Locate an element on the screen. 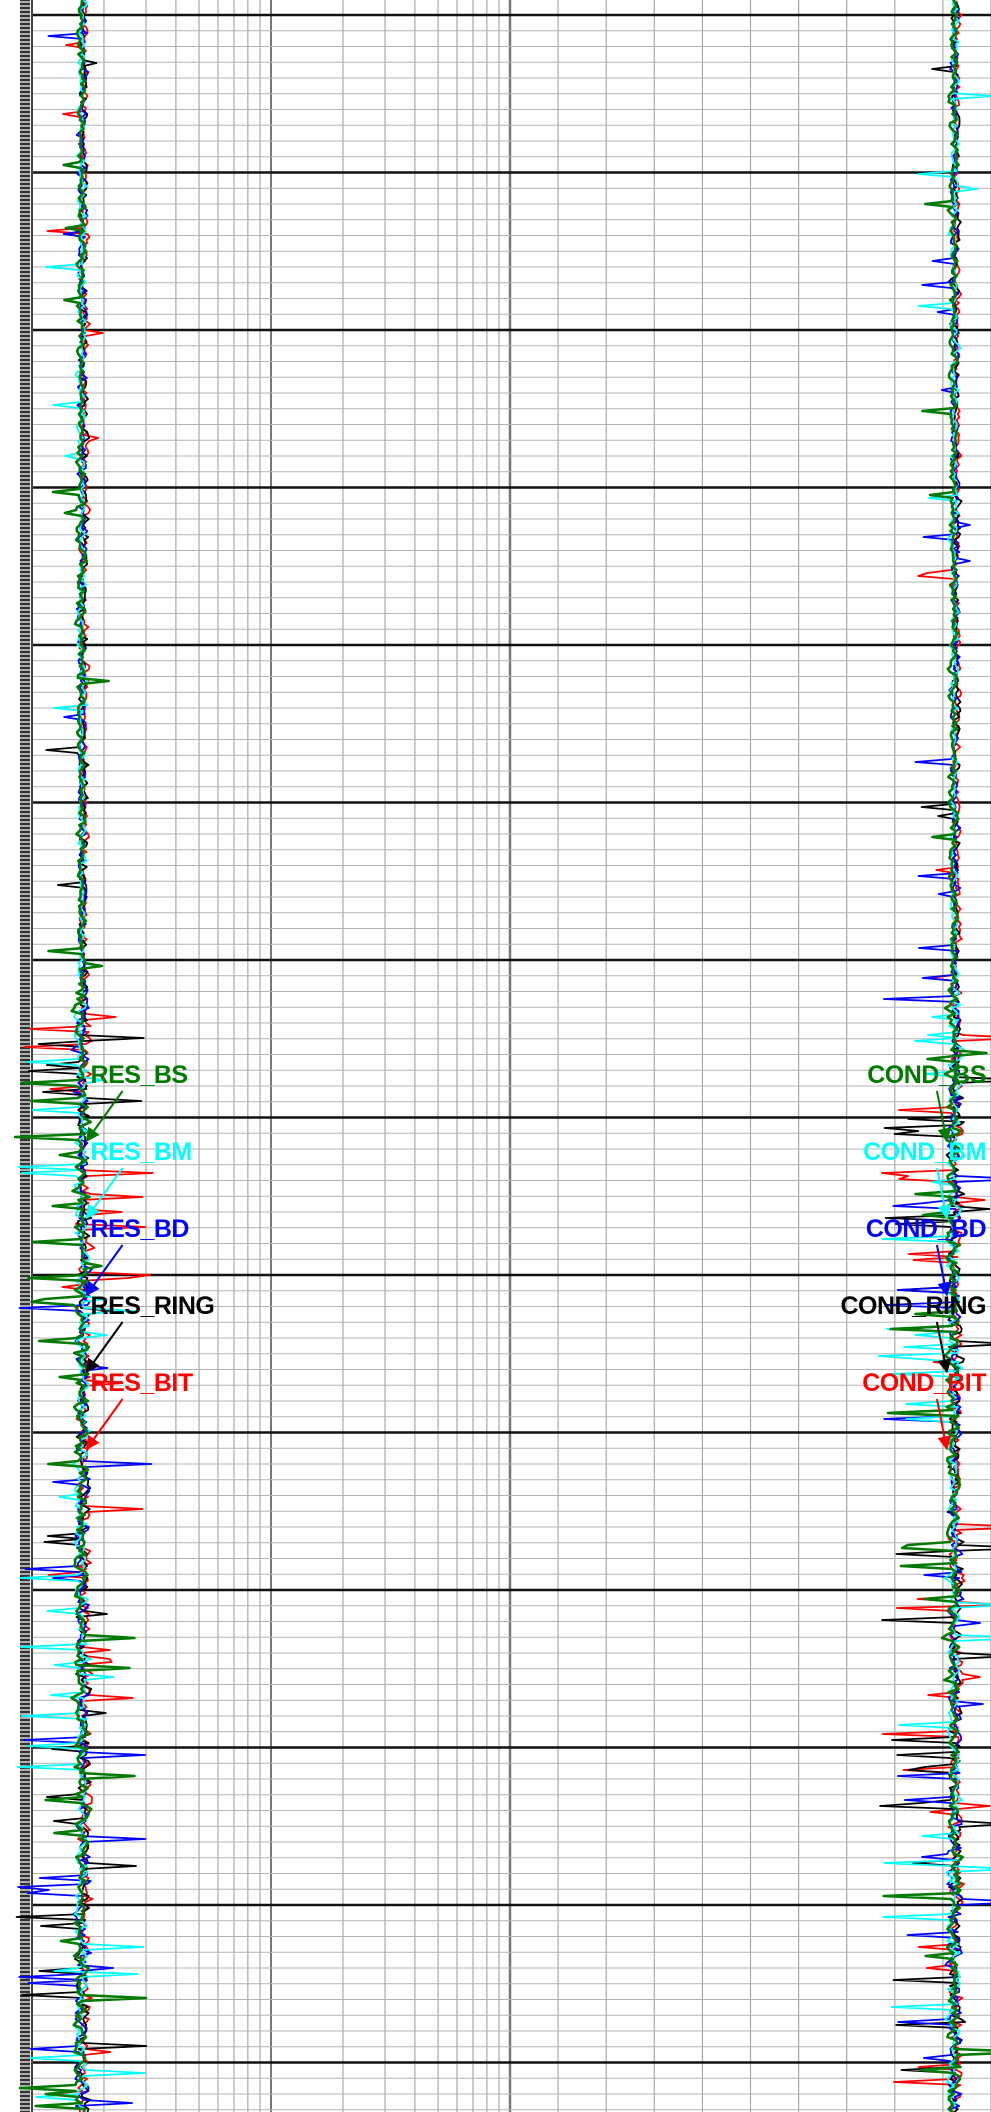  label-cond-bd: COND_BD is located at coordinates (926, 1229).